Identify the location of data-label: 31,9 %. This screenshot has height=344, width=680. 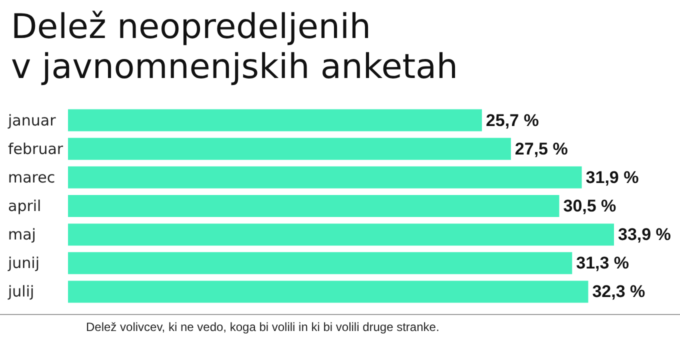
(612, 177).